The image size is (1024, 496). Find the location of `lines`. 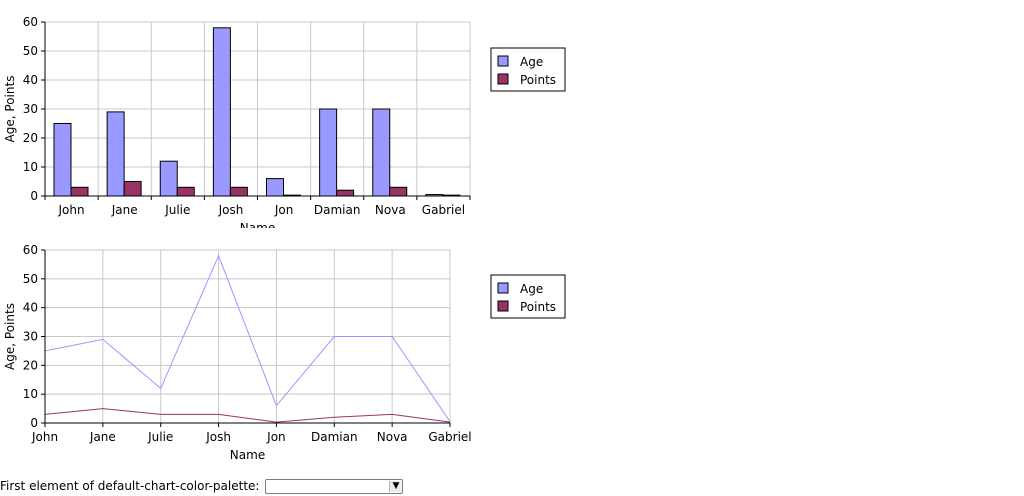

lines is located at coordinates (247, 338).